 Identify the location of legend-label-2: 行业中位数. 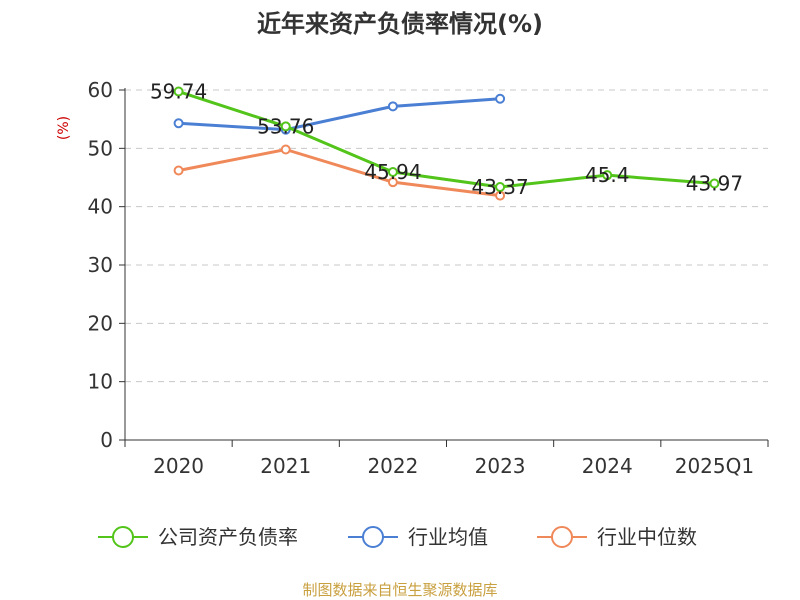
(647, 537).